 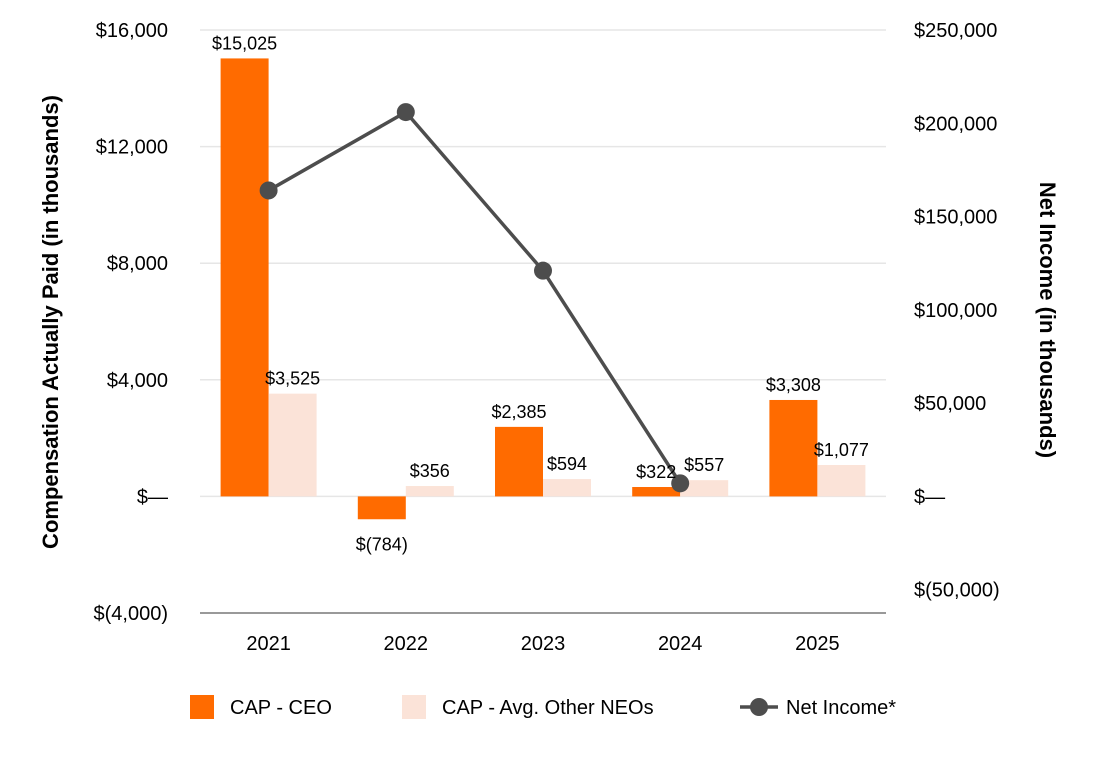 I want to click on left-tick-label: $12,000, so click(x=132, y=148).